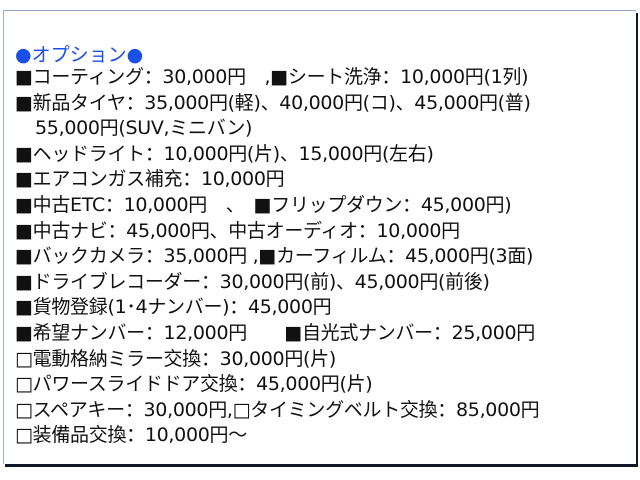  Describe the element at coordinates (224, 153) in the screenshot. I see `option-line: ■ヘッドライト：10,000円(片)、15,000円(左右)` at that location.